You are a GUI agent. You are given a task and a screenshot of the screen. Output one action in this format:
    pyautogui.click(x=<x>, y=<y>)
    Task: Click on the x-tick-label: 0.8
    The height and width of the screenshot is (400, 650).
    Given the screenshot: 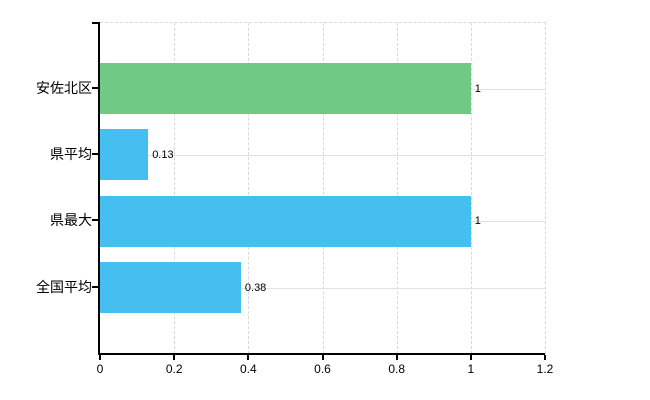 What is the action you would take?
    pyautogui.click(x=397, y=369)
    